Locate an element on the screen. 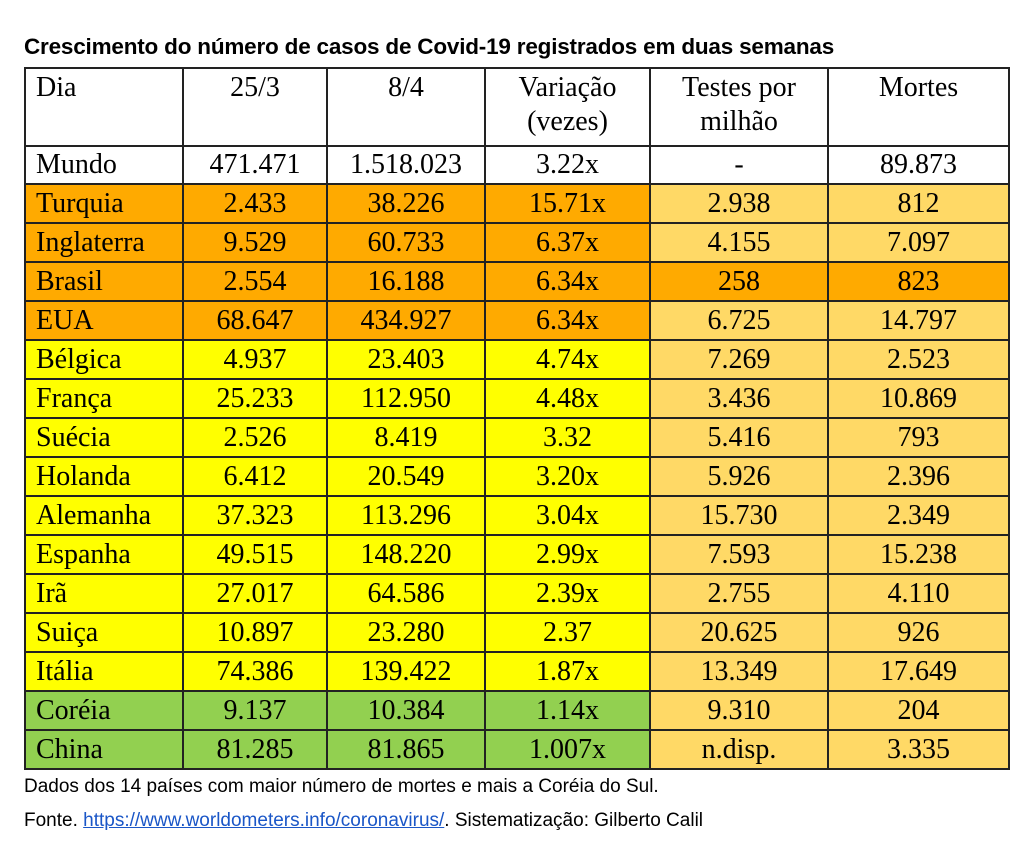 This screenshot has width=1024, height=865. table-row: Turquia 2.433 38.226 15.71x 2.938 812 is located at coordinates (517, 203).